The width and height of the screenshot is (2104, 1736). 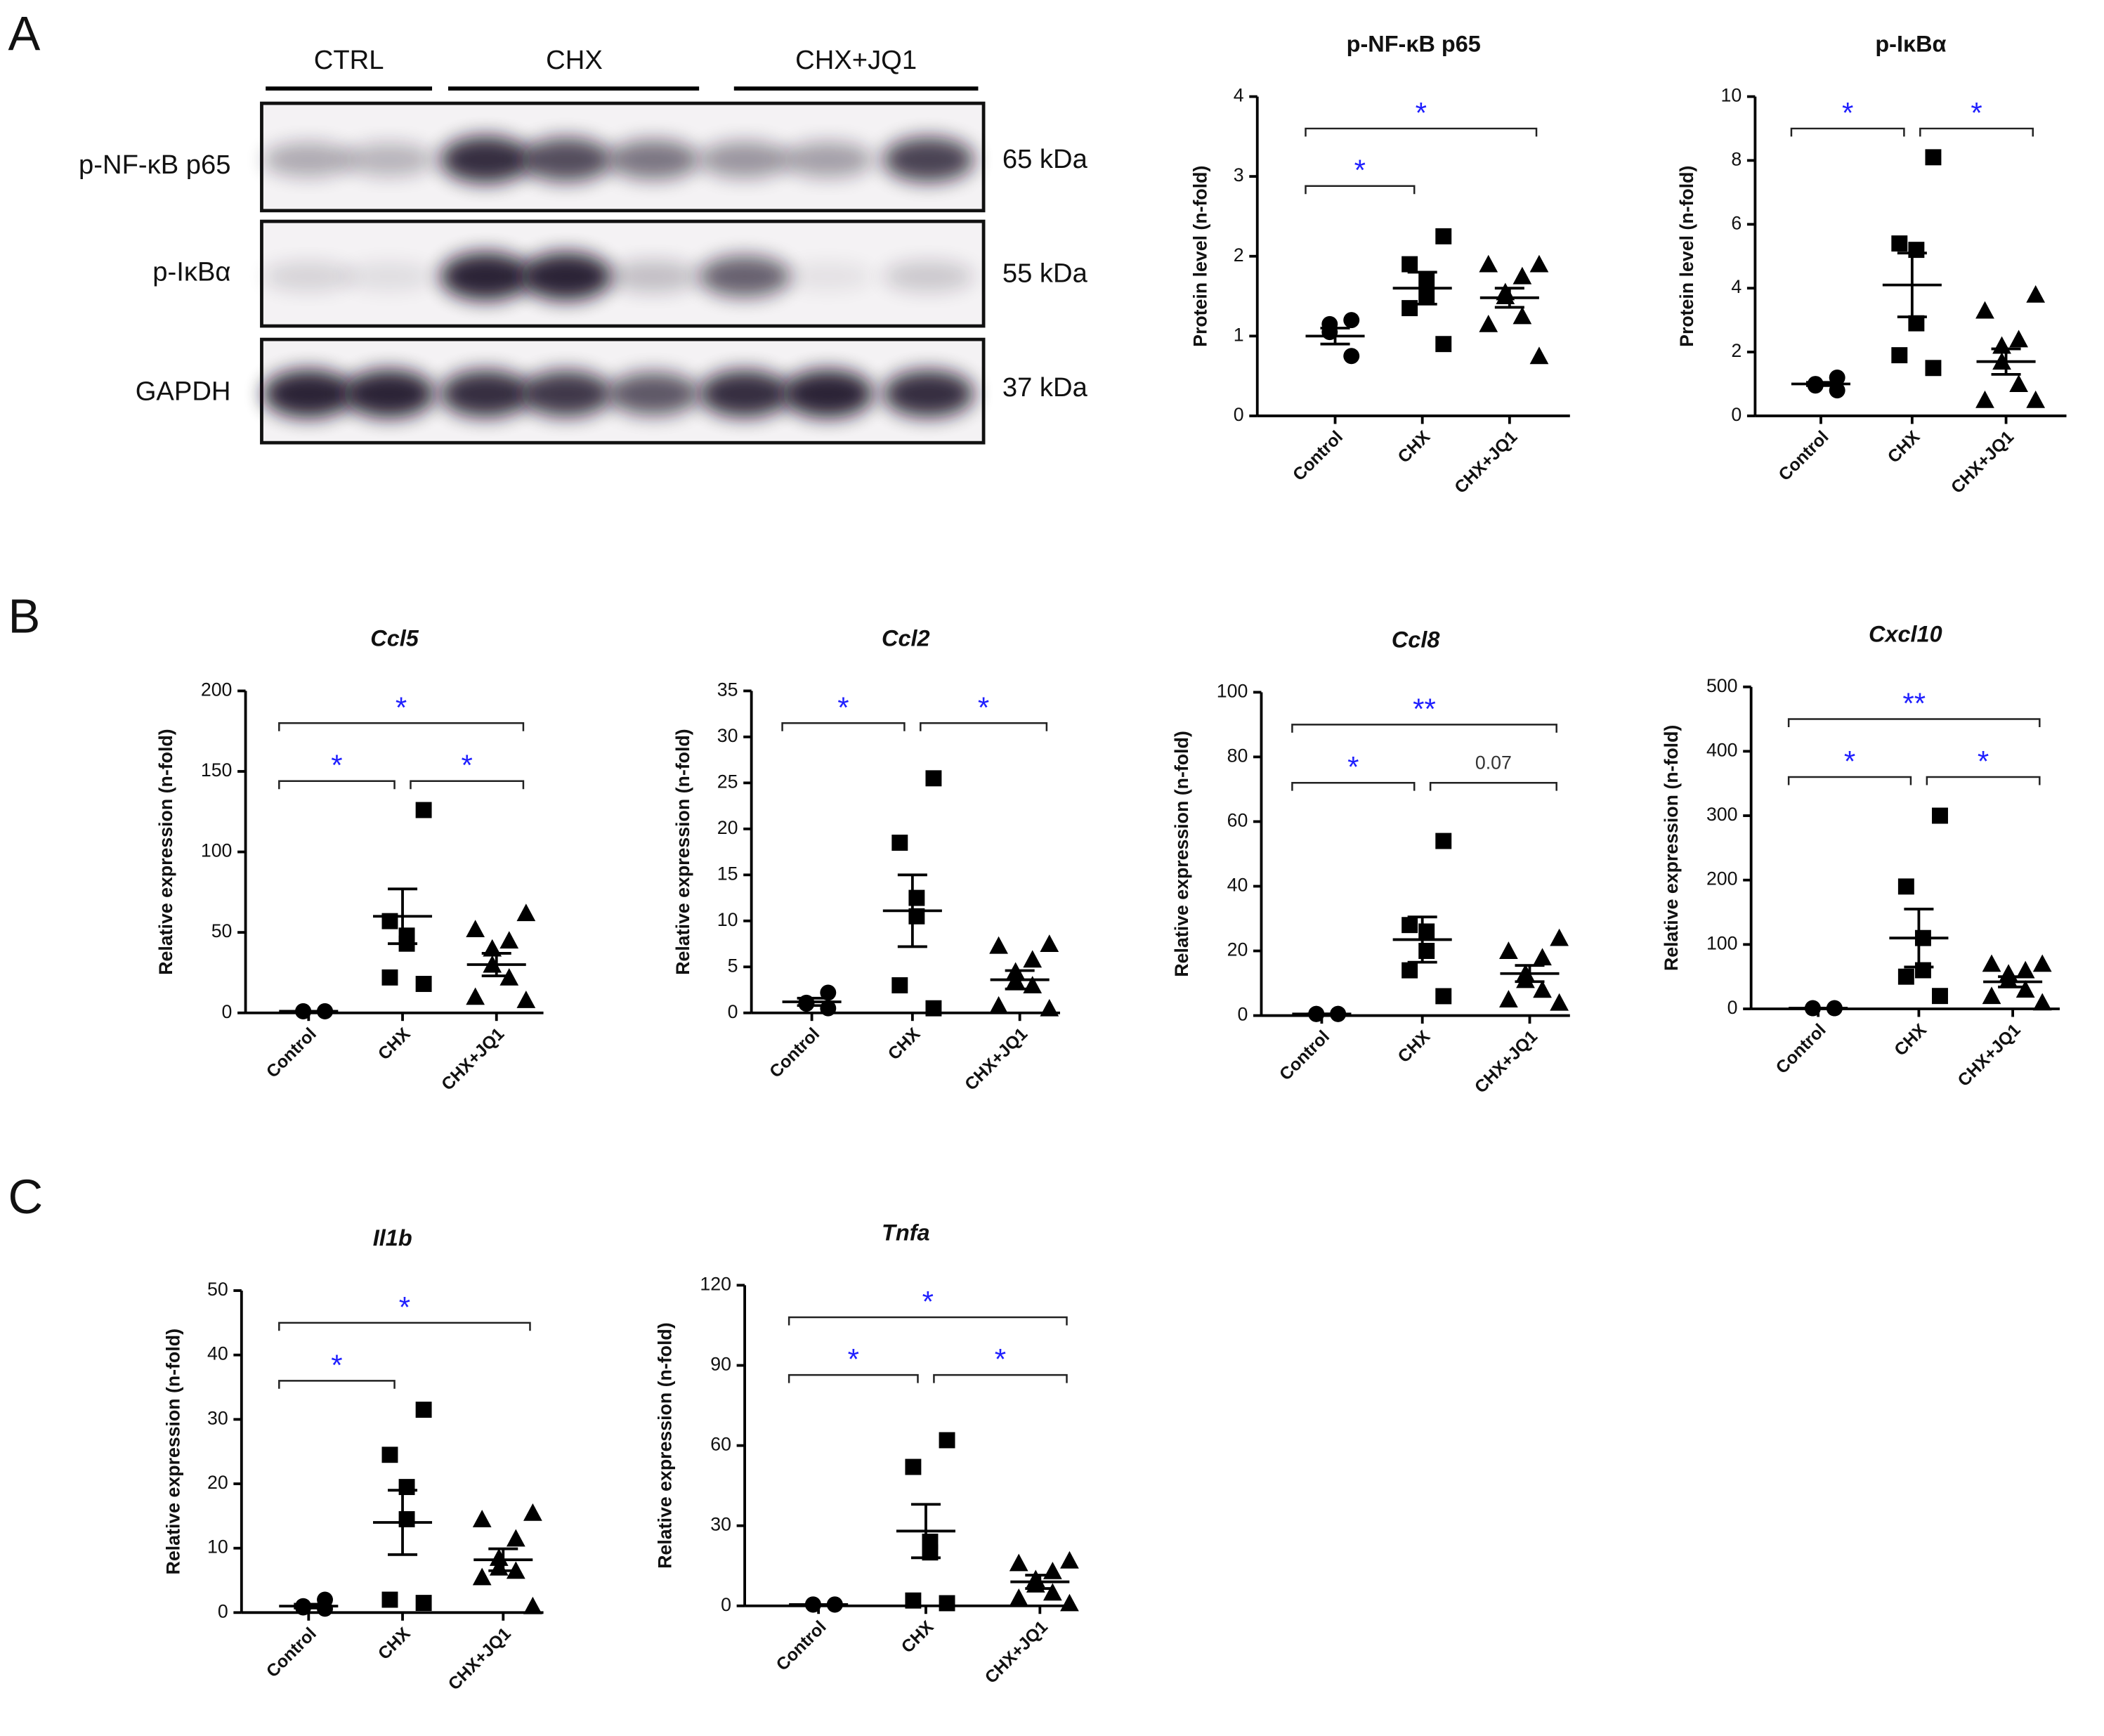 I want to click on blot-size-label: 65 kDa, so click(x=1045, y=159).